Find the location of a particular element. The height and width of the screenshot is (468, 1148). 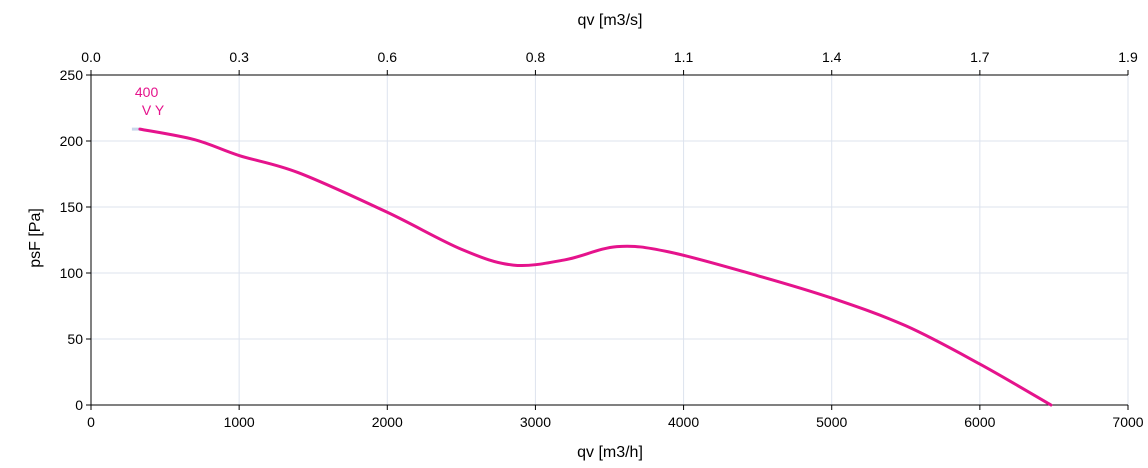

y-axis-title: psF [Pa] is located at coordinates (35, 238).